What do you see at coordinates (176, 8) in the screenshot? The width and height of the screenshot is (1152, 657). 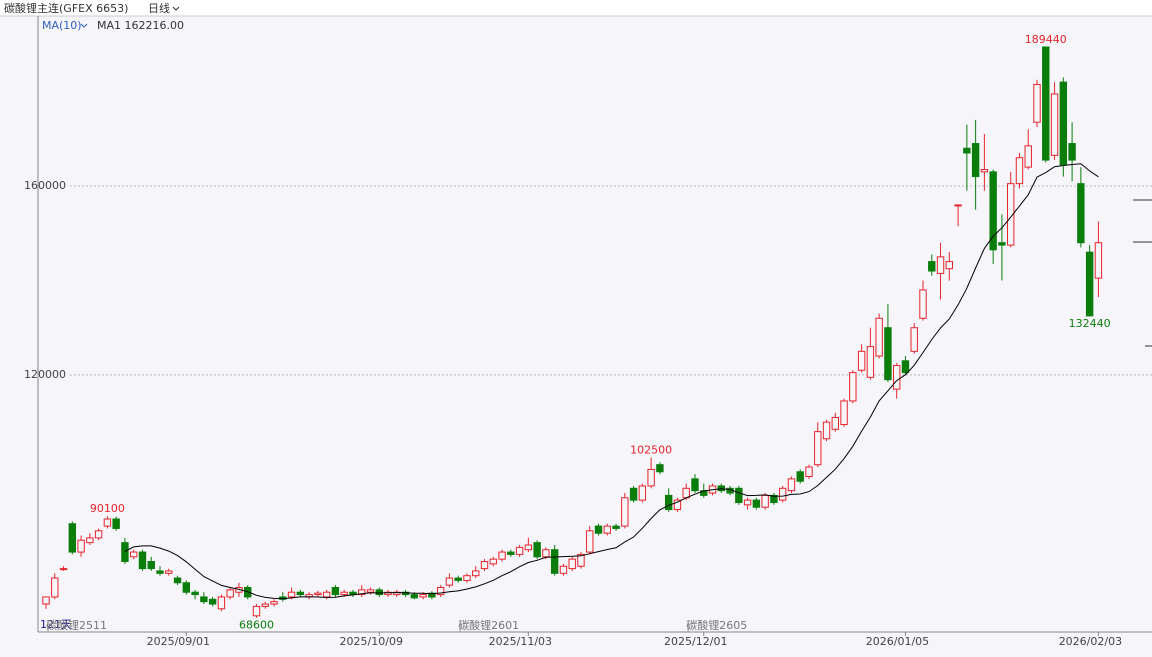 I see `period-chevron` at bounding box center [176, 8].